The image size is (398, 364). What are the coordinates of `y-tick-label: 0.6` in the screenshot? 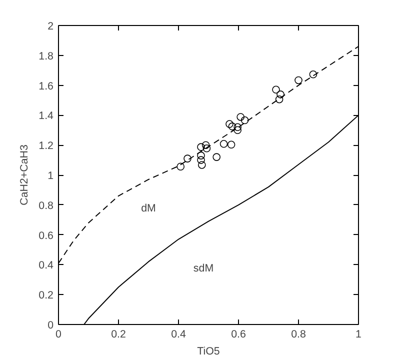 It's located at (46, 236).